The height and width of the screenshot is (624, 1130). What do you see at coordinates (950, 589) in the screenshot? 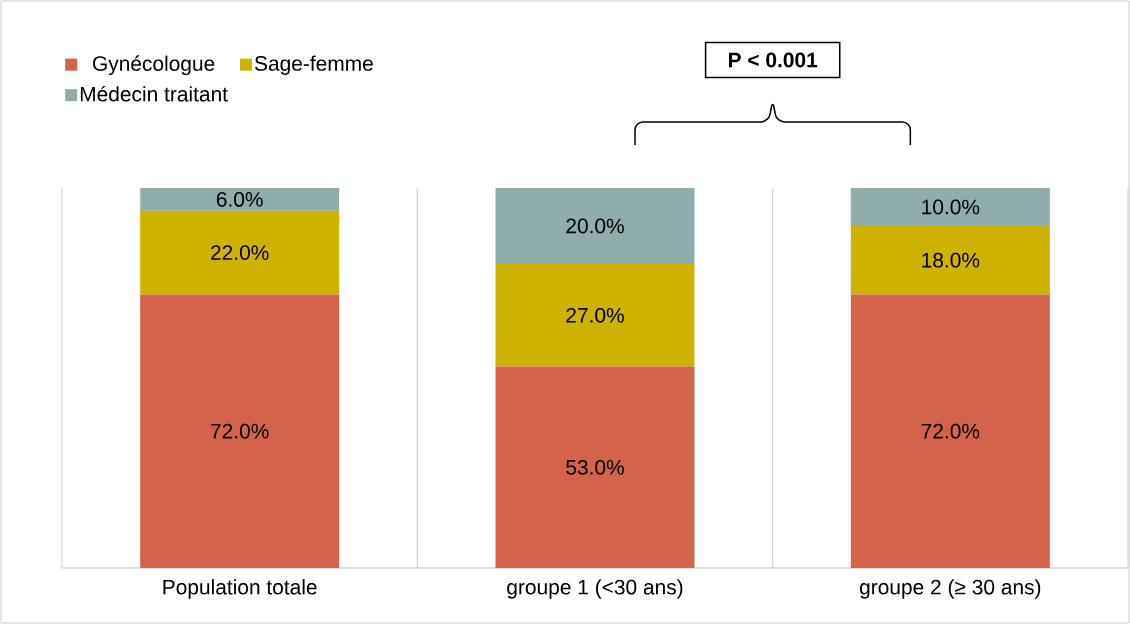
I see `x-tick-label: groupe 2 (≥ 30 ans)` at bounding box center [950, 589].